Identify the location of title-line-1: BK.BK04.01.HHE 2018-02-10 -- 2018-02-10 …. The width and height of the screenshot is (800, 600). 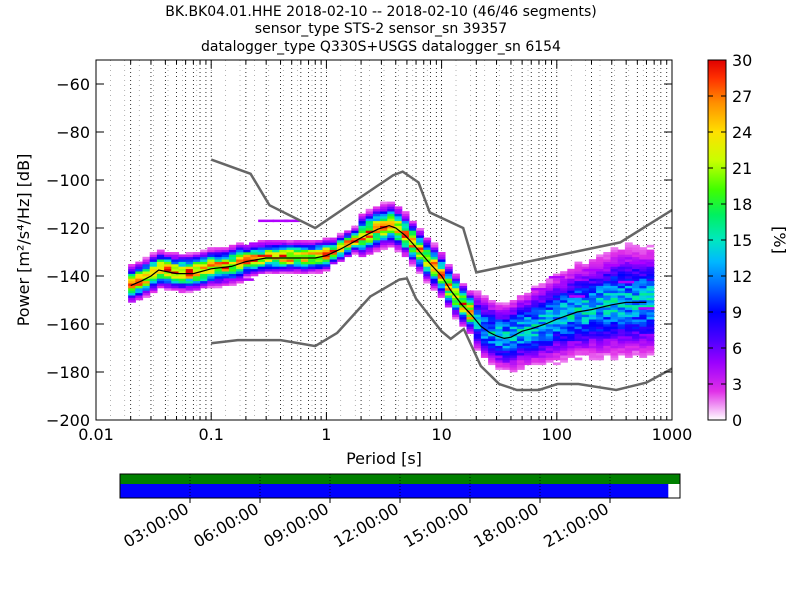
(381, 12).